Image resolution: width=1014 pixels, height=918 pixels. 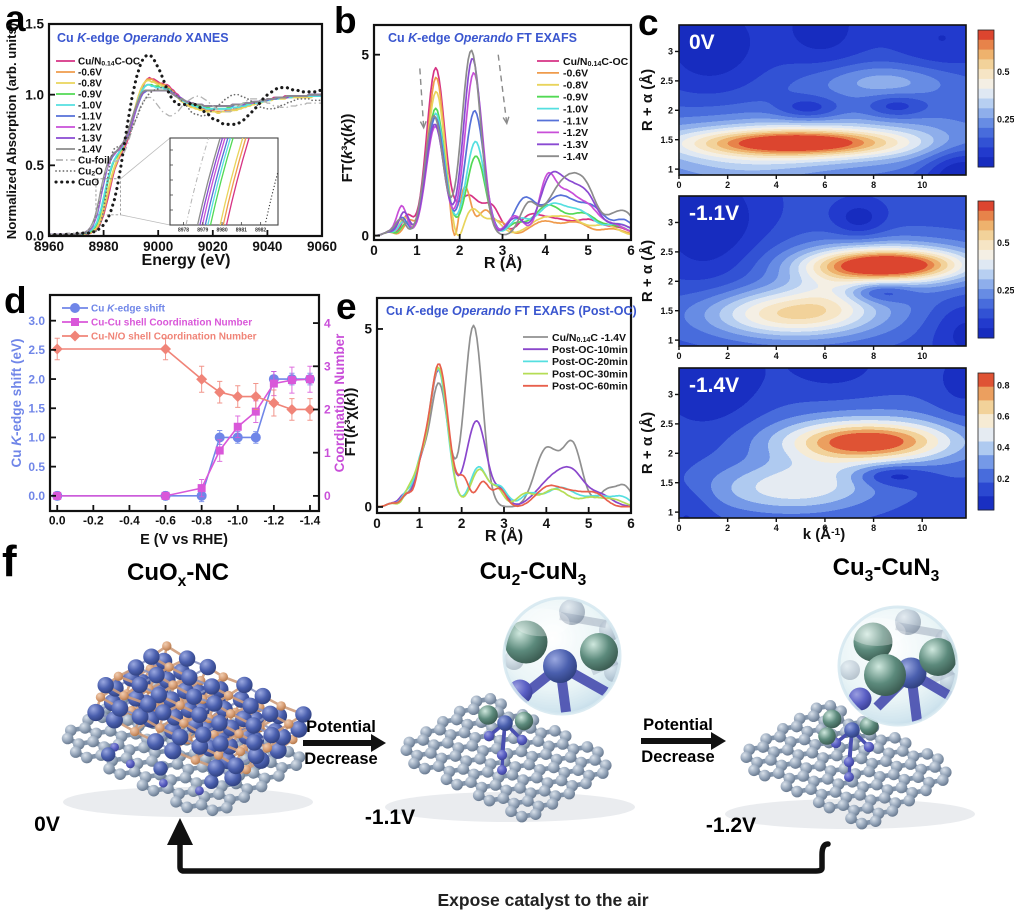 What do you see at coordinates (274, 521) in the screenshot?
I see `x-tick-label: -1.2` at bounding box center [274, 521].